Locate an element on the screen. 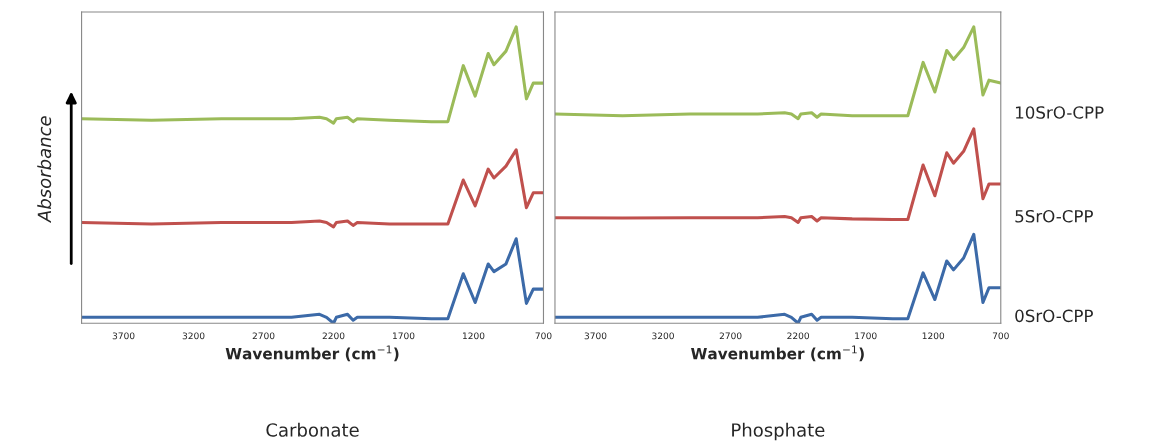 Image resolution: width=1149 pixels, height=444 pixels. text: Carbonate is located at coordinates (312, 429).